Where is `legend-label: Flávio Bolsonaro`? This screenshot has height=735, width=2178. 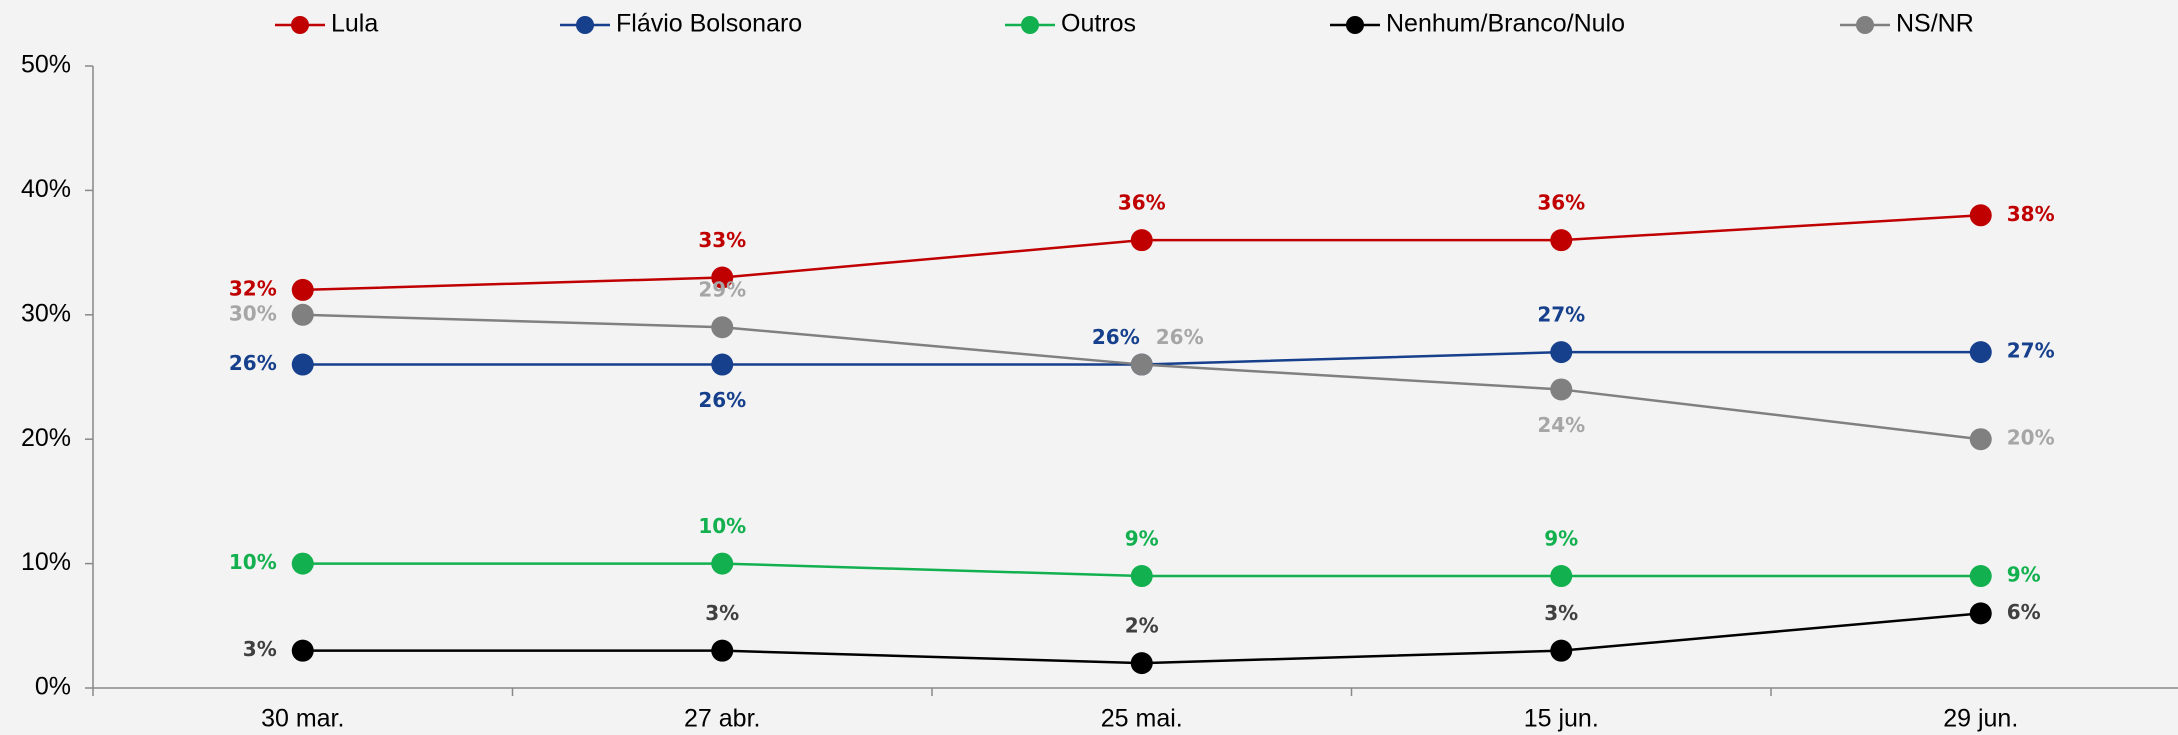
legend-label: Flávio Bolsonaro is located at coordinates (709, 24).